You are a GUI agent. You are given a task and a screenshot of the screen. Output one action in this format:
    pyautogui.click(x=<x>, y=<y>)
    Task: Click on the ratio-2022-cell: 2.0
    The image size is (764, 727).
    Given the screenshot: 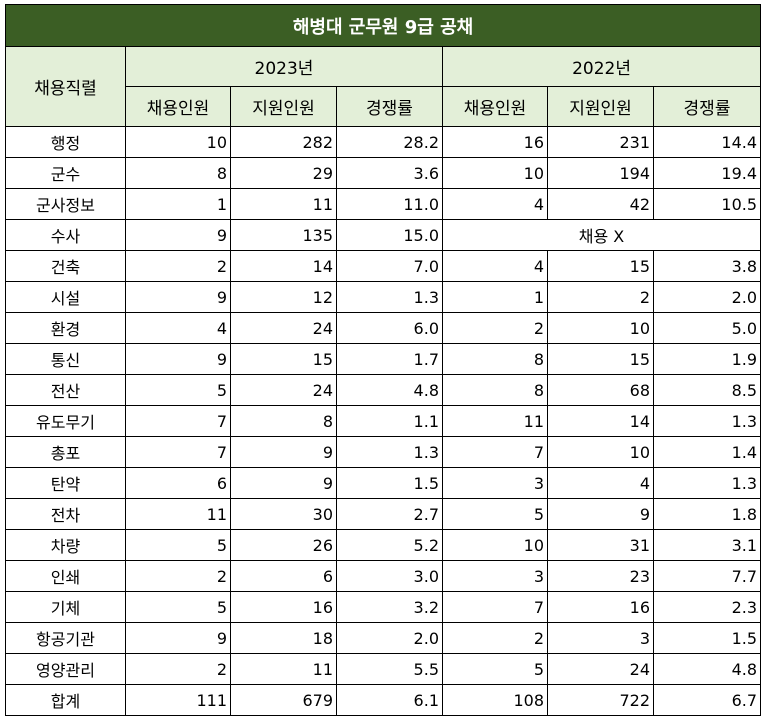 What is the action you would take?
    pyautogui.click(x=707, y=297)
    